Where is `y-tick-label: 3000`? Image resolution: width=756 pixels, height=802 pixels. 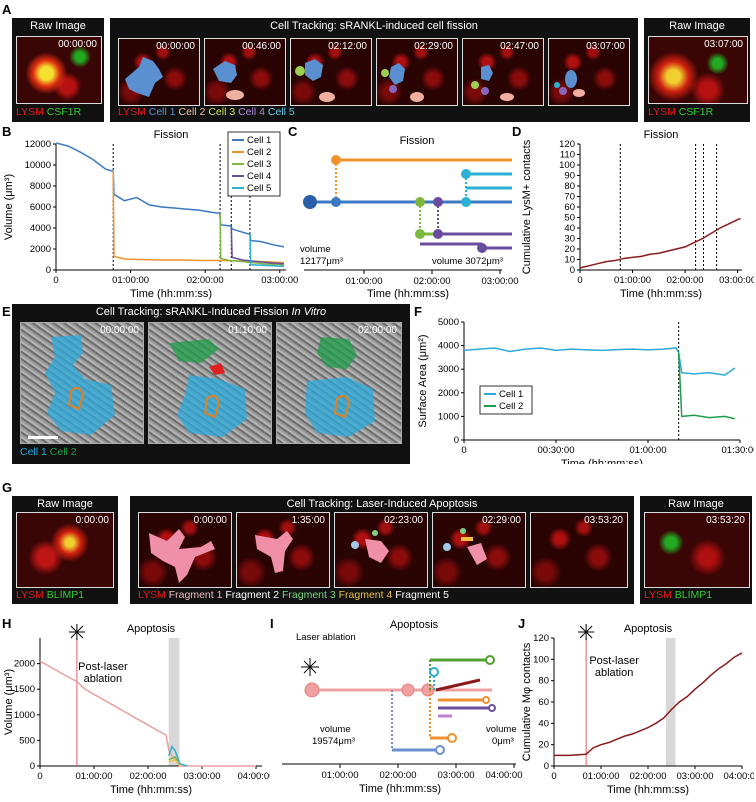
y-tick-label: 3000 is located at coordinates (448, 369).